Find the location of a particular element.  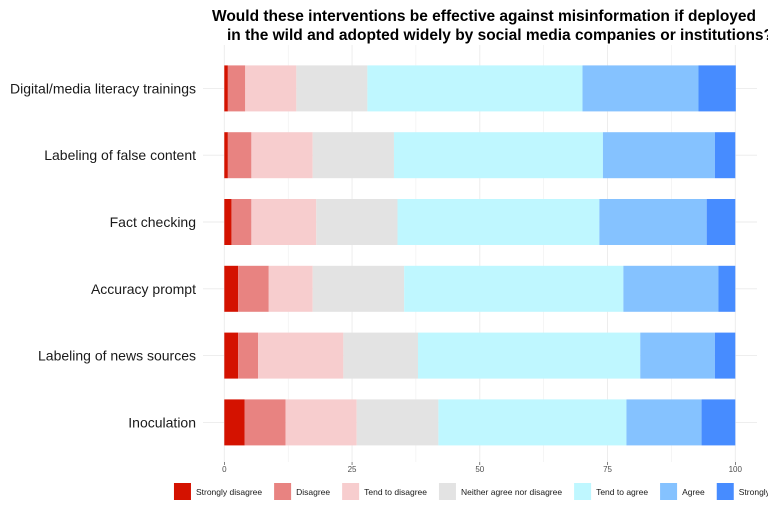

legend-label: Neither agree nor disagree is located at coordinates (511, 492).